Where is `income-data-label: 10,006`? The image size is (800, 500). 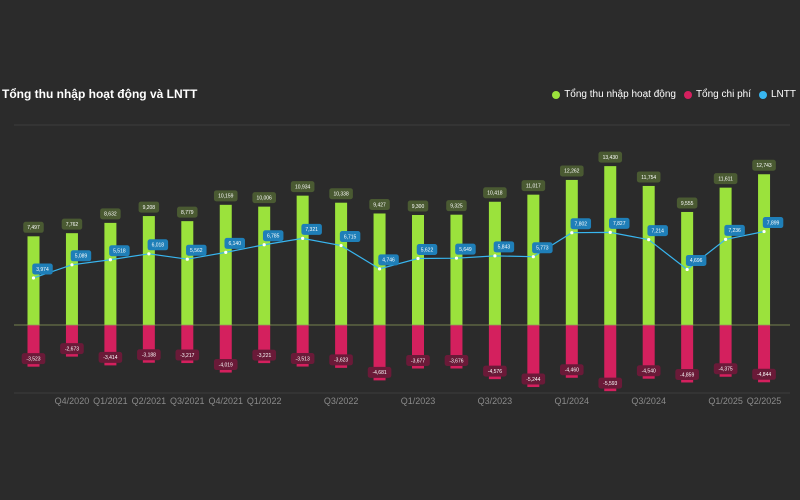
income-data-label: 10,006 is located at coordinates (265, 198).